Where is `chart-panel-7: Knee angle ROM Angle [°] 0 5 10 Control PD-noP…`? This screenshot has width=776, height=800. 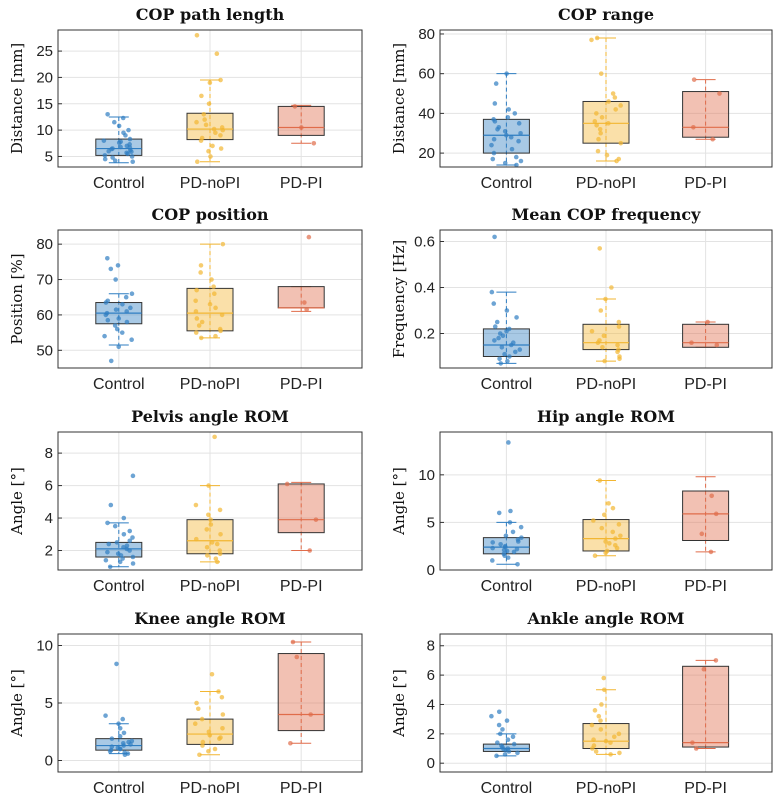
chart-panel-7: Knee angle ROM Angle [°] 0 5 10 Control PD-noP… is located at coordinates (185, 703).